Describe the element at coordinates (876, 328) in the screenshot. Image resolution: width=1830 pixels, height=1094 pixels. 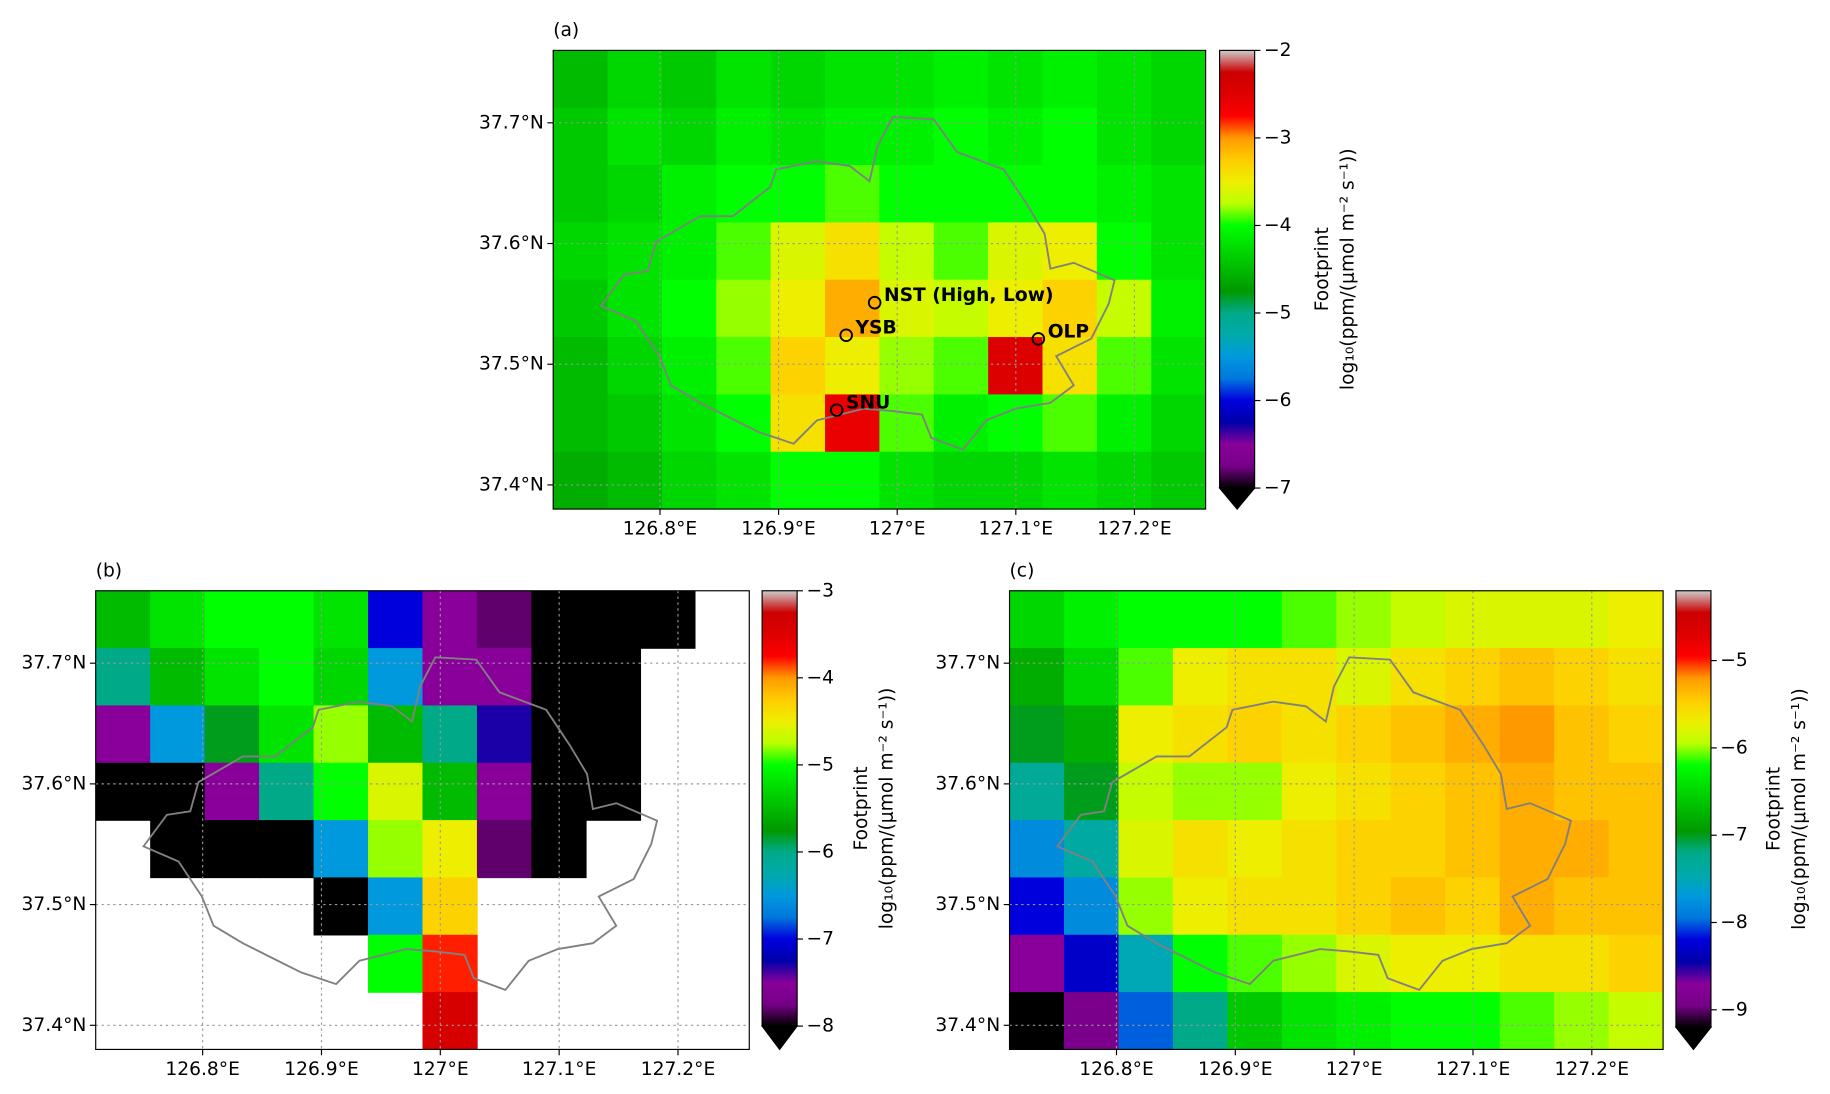
I see `station-label: YSB` at that location.